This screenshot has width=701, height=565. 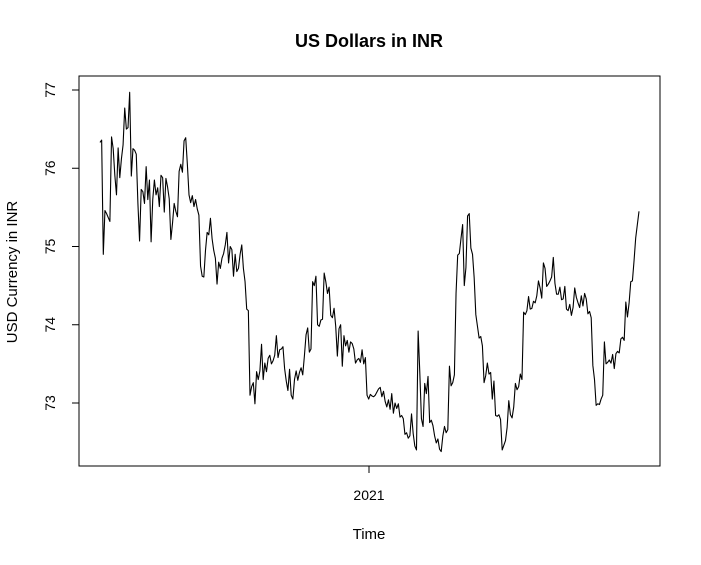 I want to click on chart-title: US Dollars in INR, so click(x=369, y=41).